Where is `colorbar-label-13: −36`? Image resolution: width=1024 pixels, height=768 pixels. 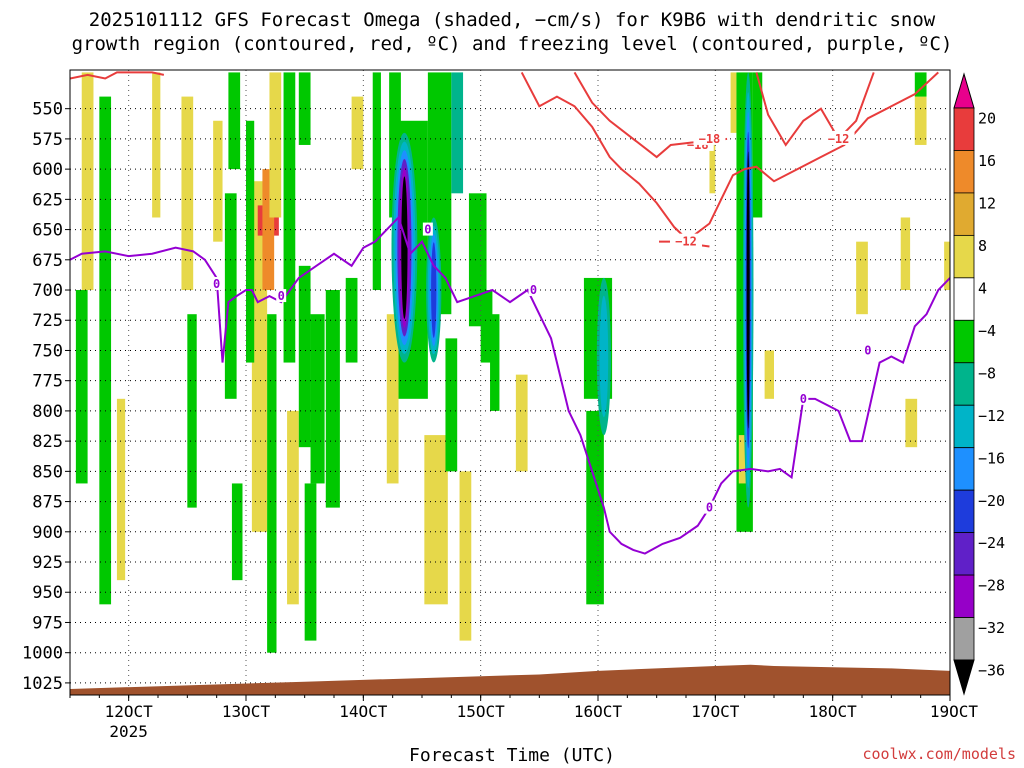 colorbar-label-13: −36 is located at coordinates (991, 671).